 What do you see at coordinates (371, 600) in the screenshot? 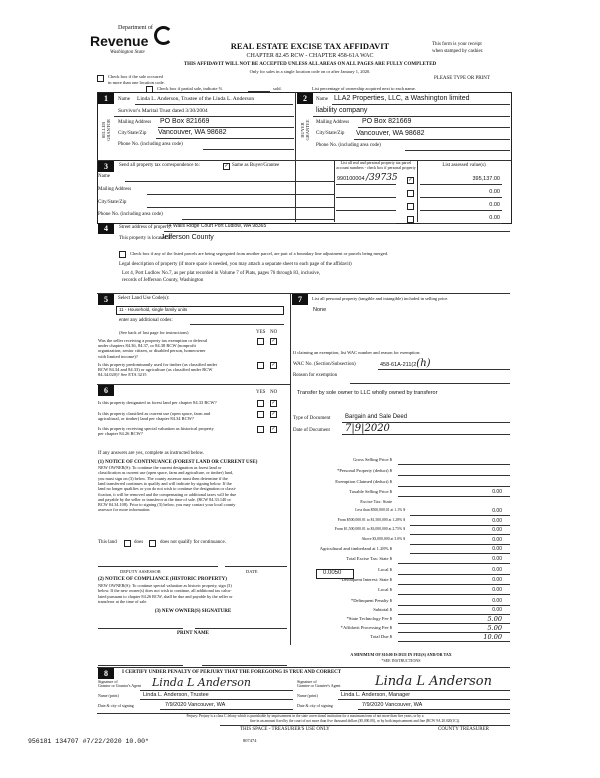
I see `tax-row-label: *Delinquent Penalty $` at bounding box center [371, 600].